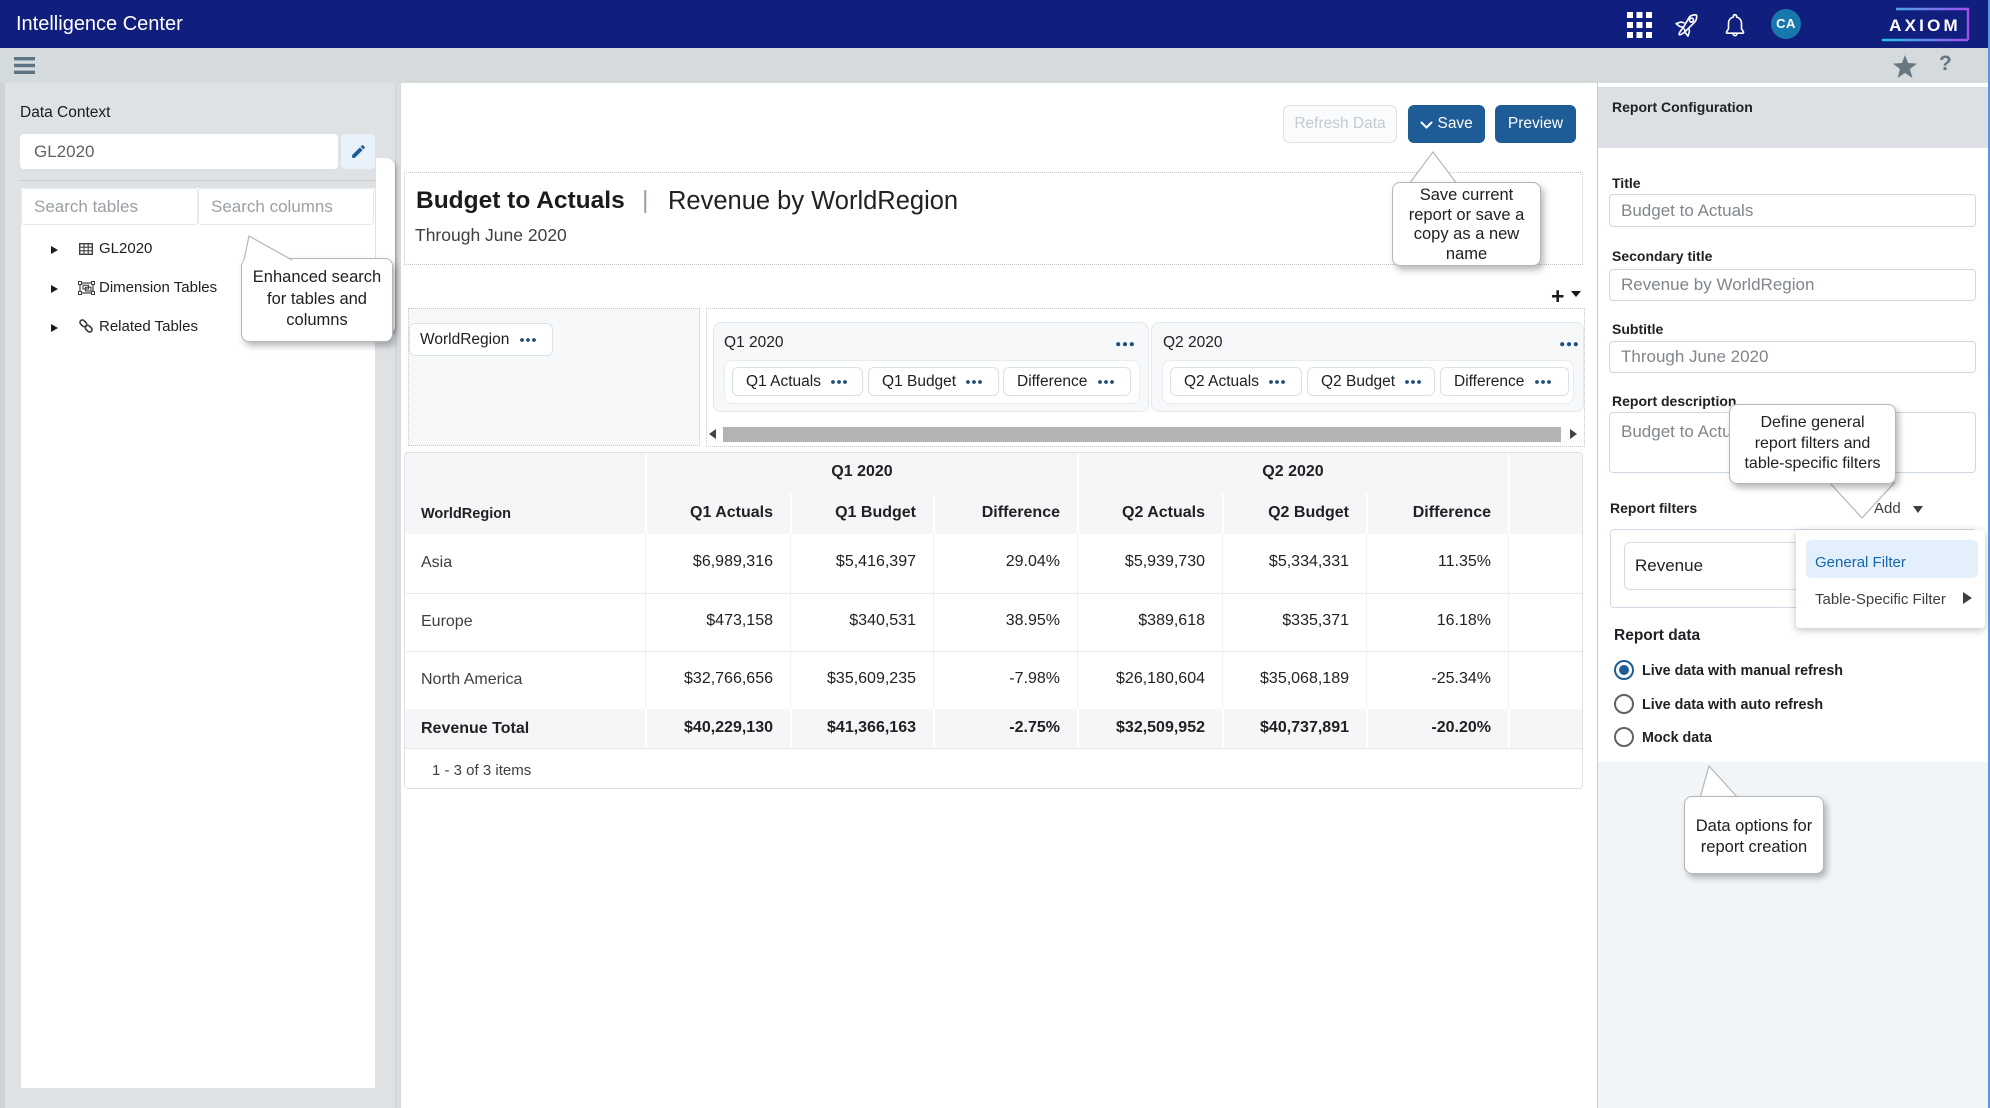 This screenshot has height=1108, width=1990. Describe the element at coordinates (1925, 25) in the screenshot. I see `svg-text: AXIOM` at that location.